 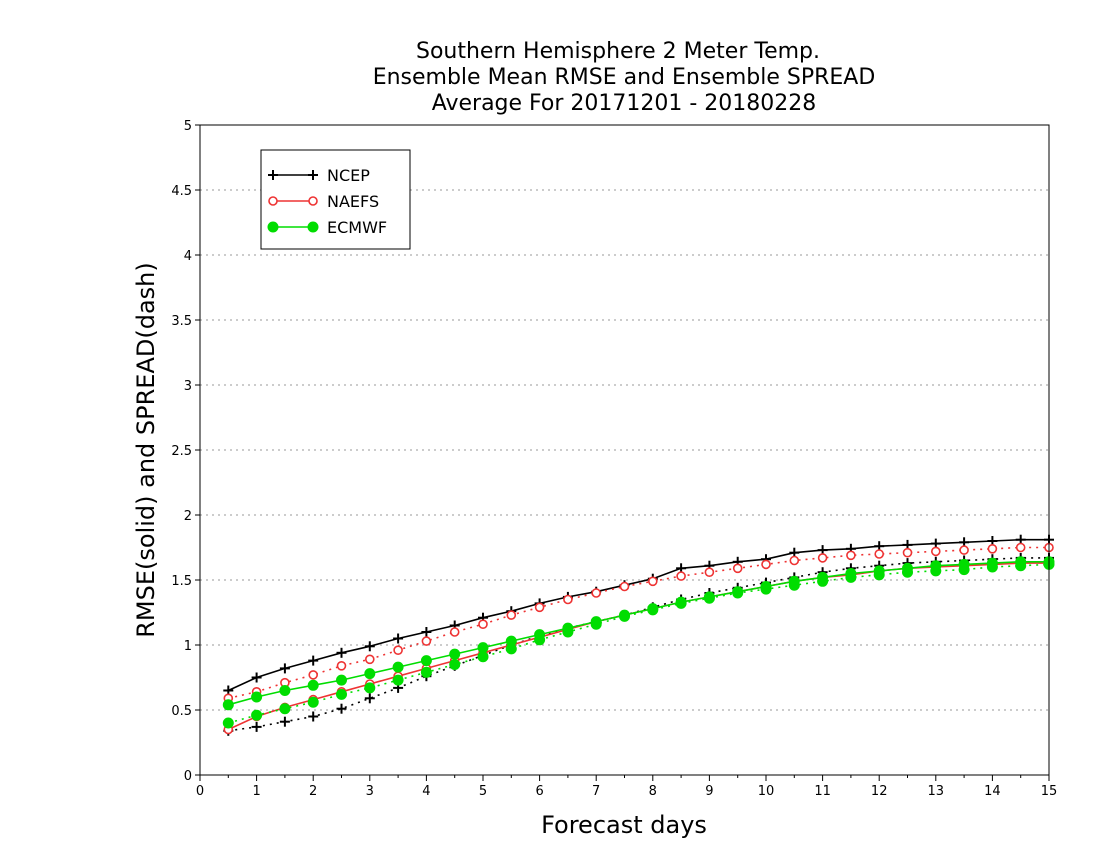 I want to click on x-tick-label: 9, so click(x=709, y=791).